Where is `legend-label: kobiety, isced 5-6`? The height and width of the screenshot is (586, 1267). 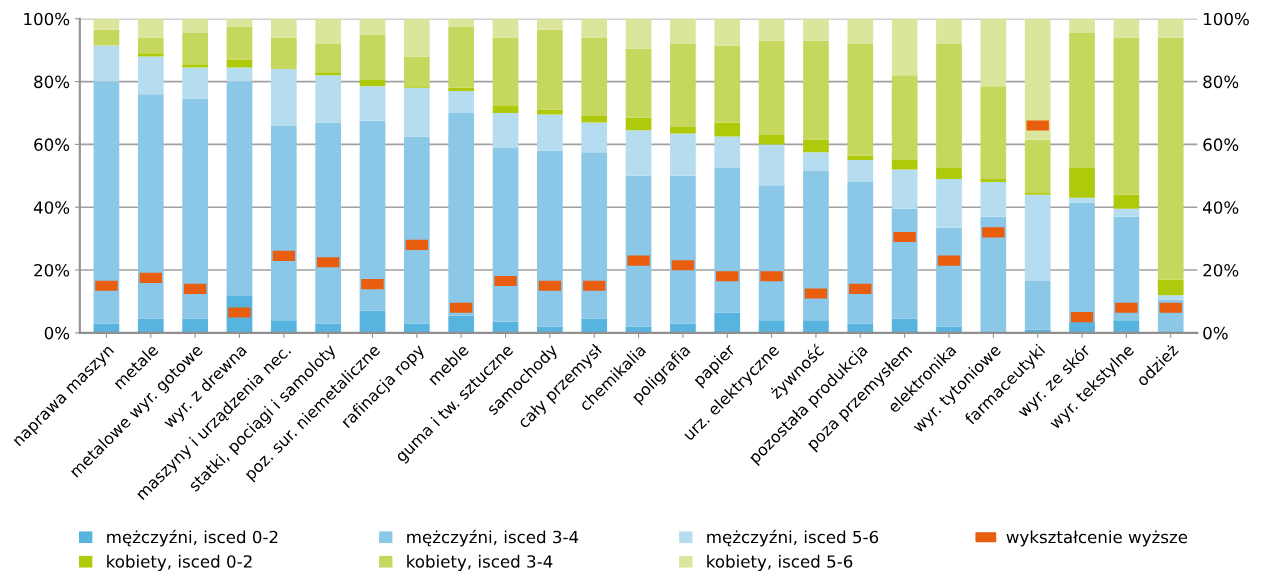
legend-label: kobiety, isced 5-6 is located at coordinates (780, 562).